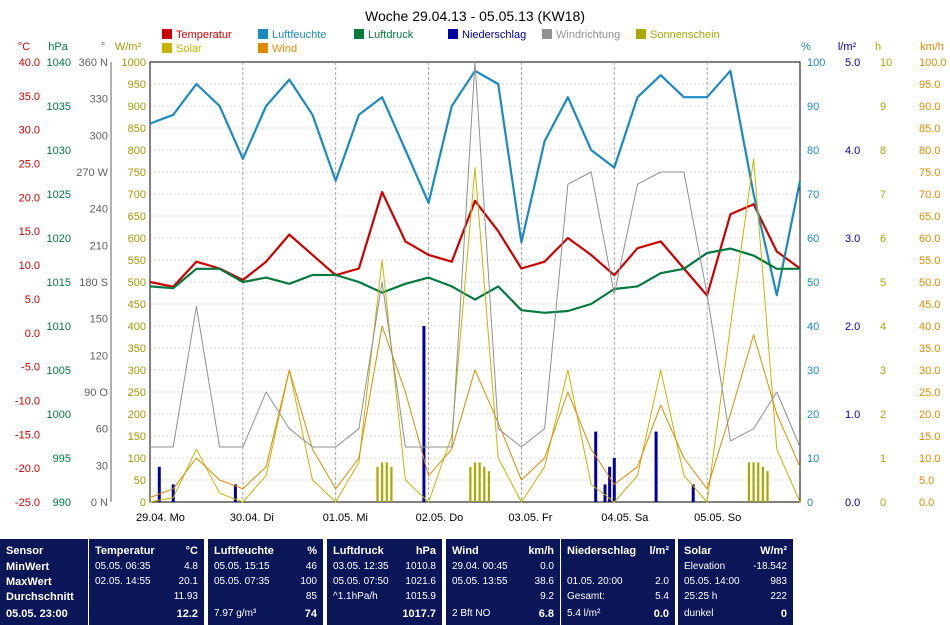 This screenshot has height=625, width=950. I want to click on rain-axis-unit: l/m², so click(847, 47).